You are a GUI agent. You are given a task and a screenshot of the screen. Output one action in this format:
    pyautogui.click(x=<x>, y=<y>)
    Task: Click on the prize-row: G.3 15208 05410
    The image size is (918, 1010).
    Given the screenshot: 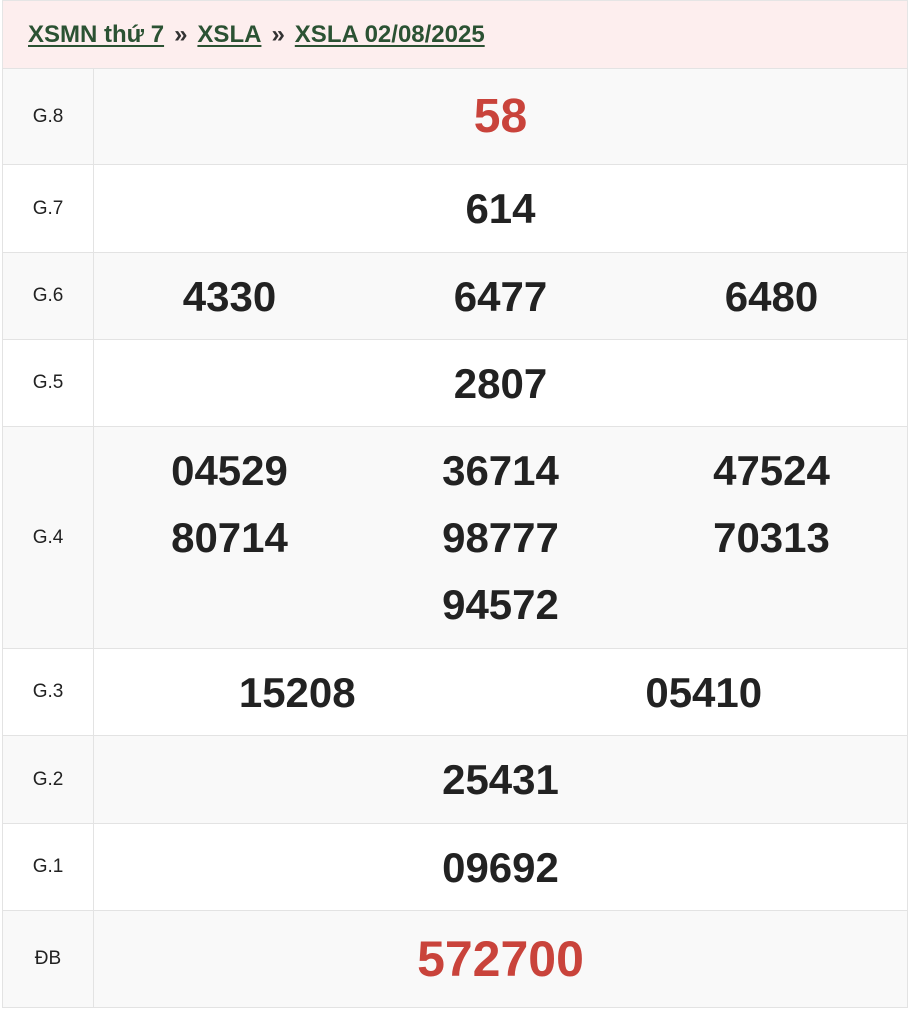 What is the action you would take?
    pyautogui.click(x=455, y=692)
    